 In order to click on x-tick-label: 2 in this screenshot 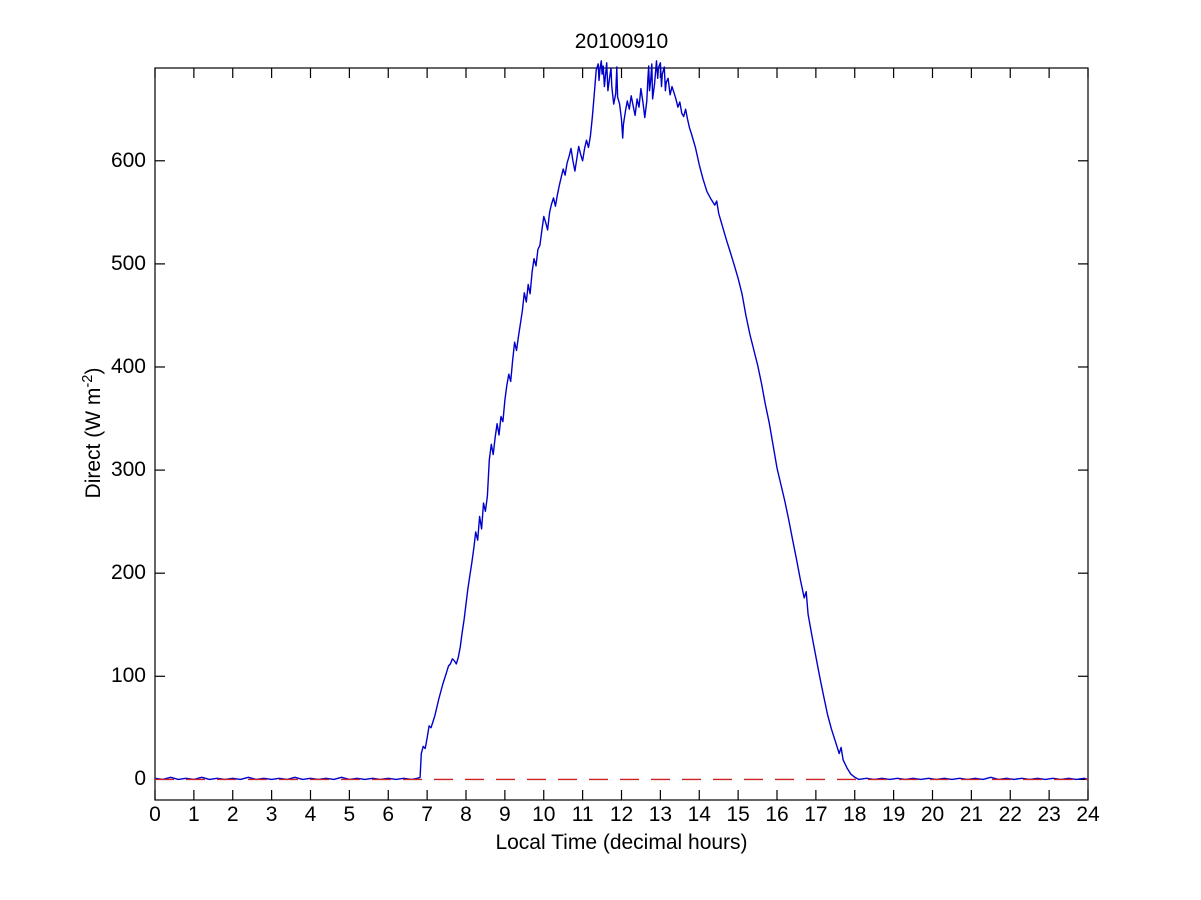, I will do `click(232, 814)`.